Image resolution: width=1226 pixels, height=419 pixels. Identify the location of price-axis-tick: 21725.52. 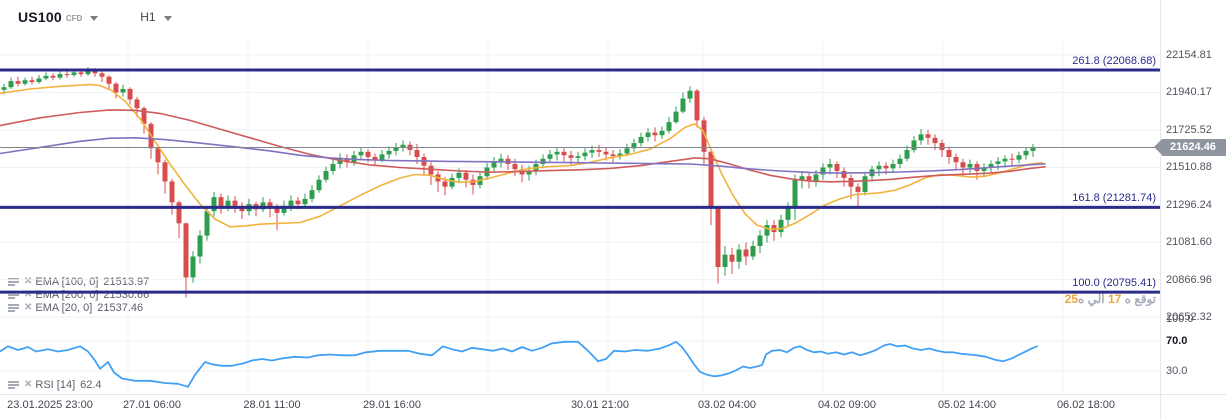
(1189, 129).